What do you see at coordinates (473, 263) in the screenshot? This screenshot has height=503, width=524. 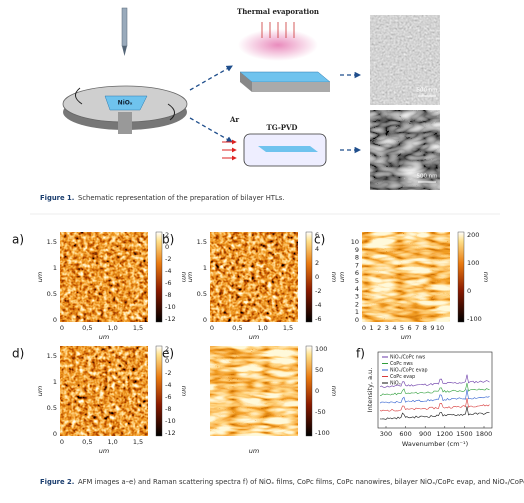 I see `colorbar-tick: 100` at bounding box center [473, 263].